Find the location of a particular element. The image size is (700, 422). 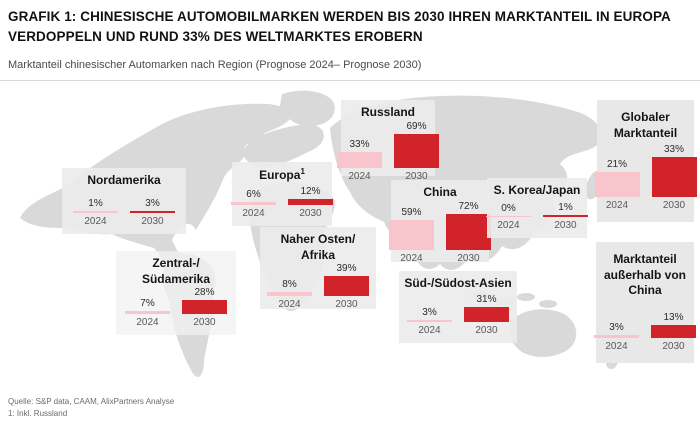

region-panel-europa: Europa1 6% 2024 12% 2030 is located at coordinates (282, 194).